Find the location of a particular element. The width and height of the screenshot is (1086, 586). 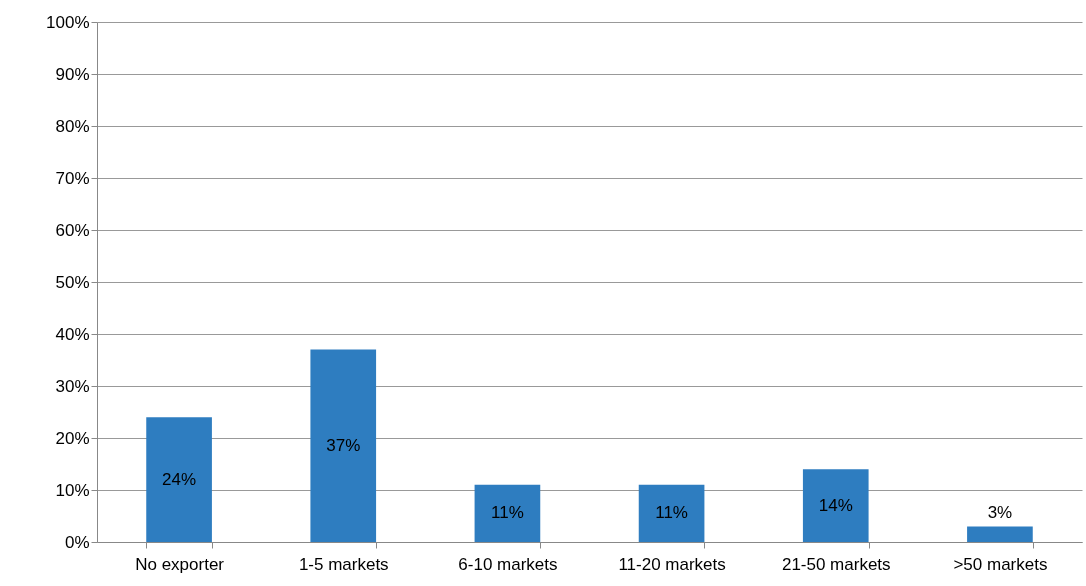

y-tick-label: 0% is located at coordinates (77, 542).